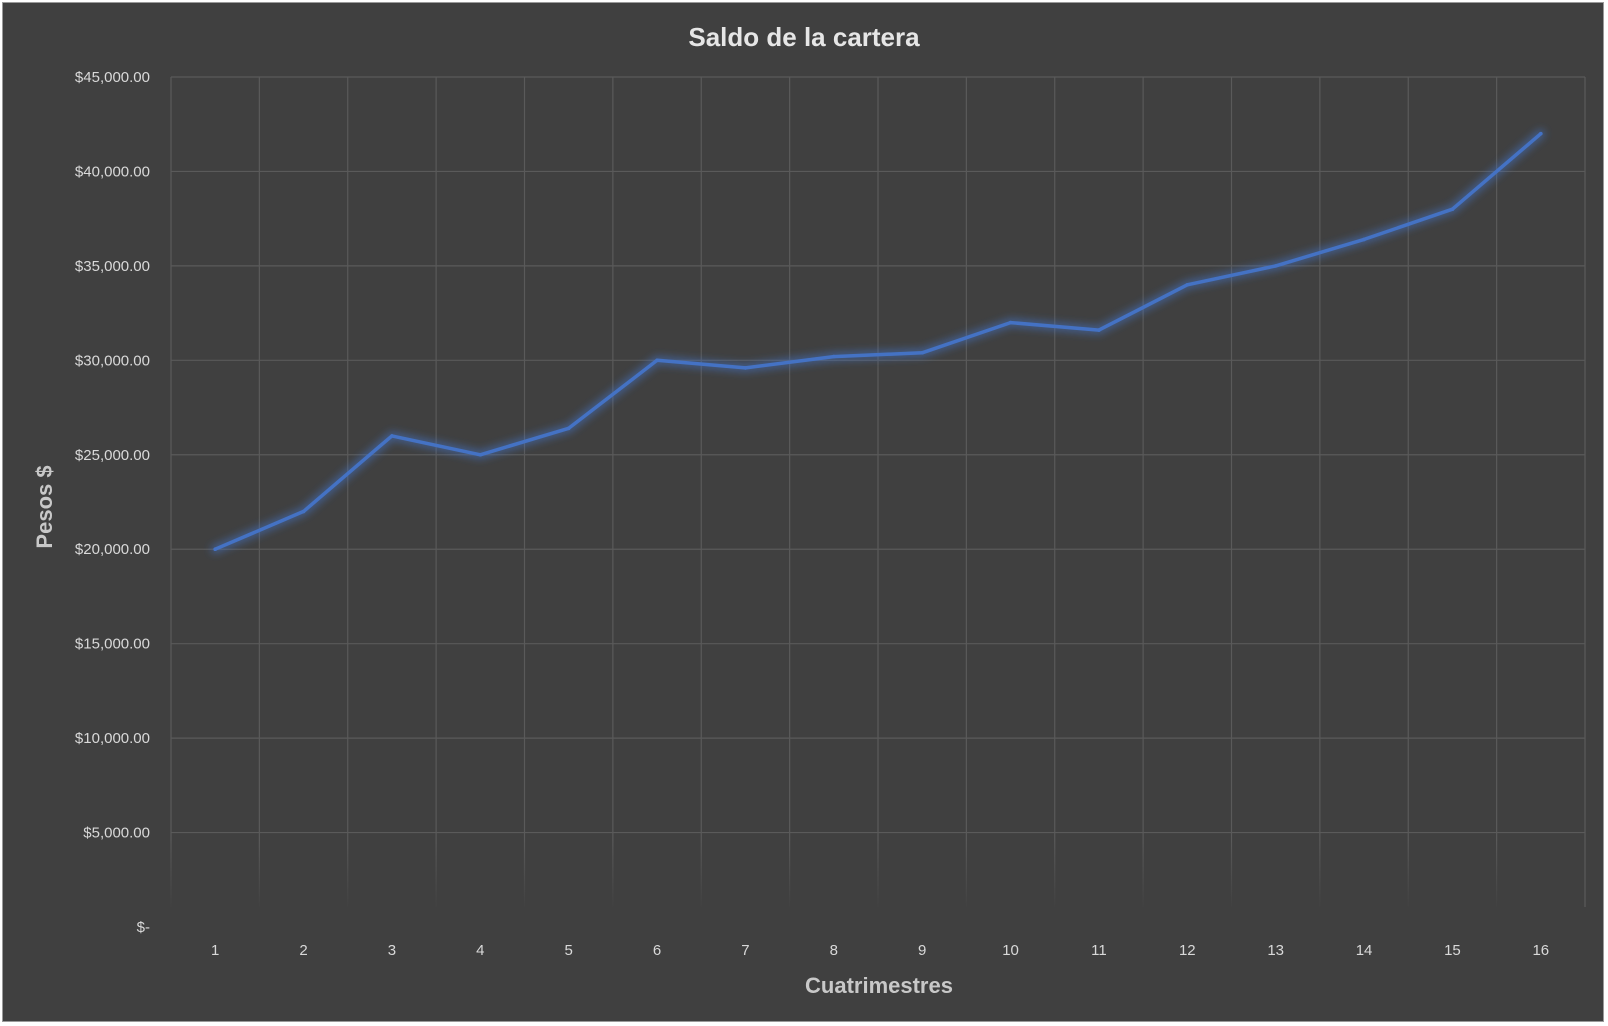  What do you see at coordinates (112, 360) in the screenshot?
I see `y-tick-label: $30,000.00` at bounding box center [112, 360].